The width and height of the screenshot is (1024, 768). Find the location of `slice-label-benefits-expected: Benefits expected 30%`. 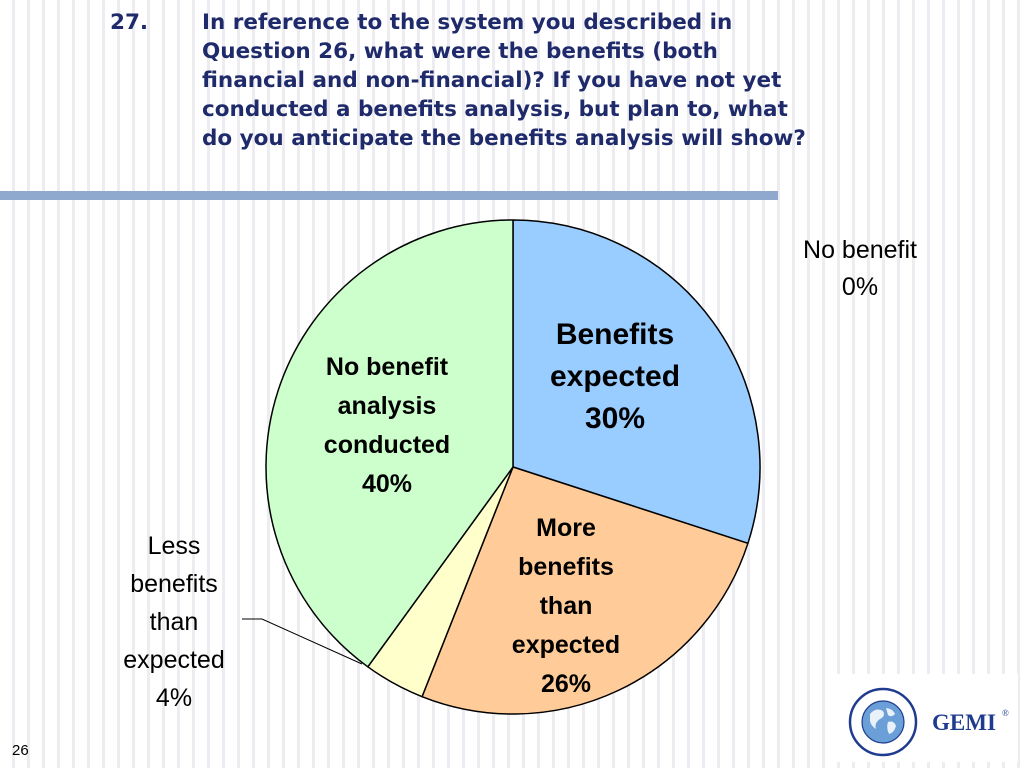

slice-label-benefits-expected: Benefits expected 30% is located at coordinates (615, 376).